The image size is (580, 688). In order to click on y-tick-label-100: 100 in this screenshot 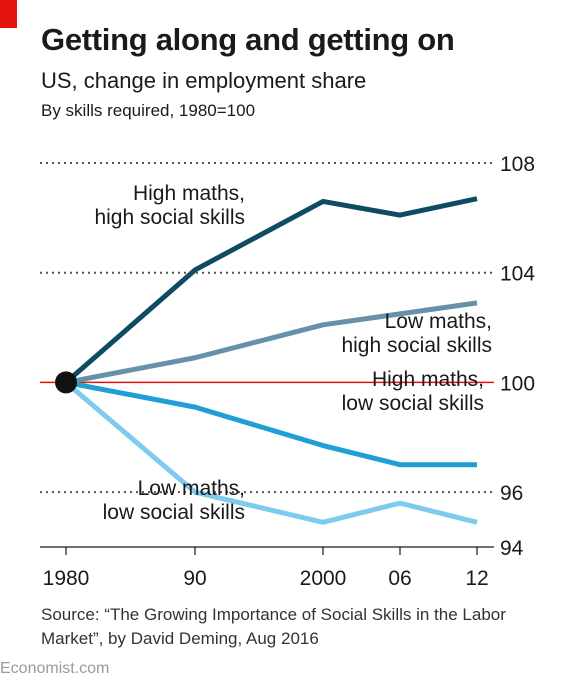, I will do `click(517, 383)`.